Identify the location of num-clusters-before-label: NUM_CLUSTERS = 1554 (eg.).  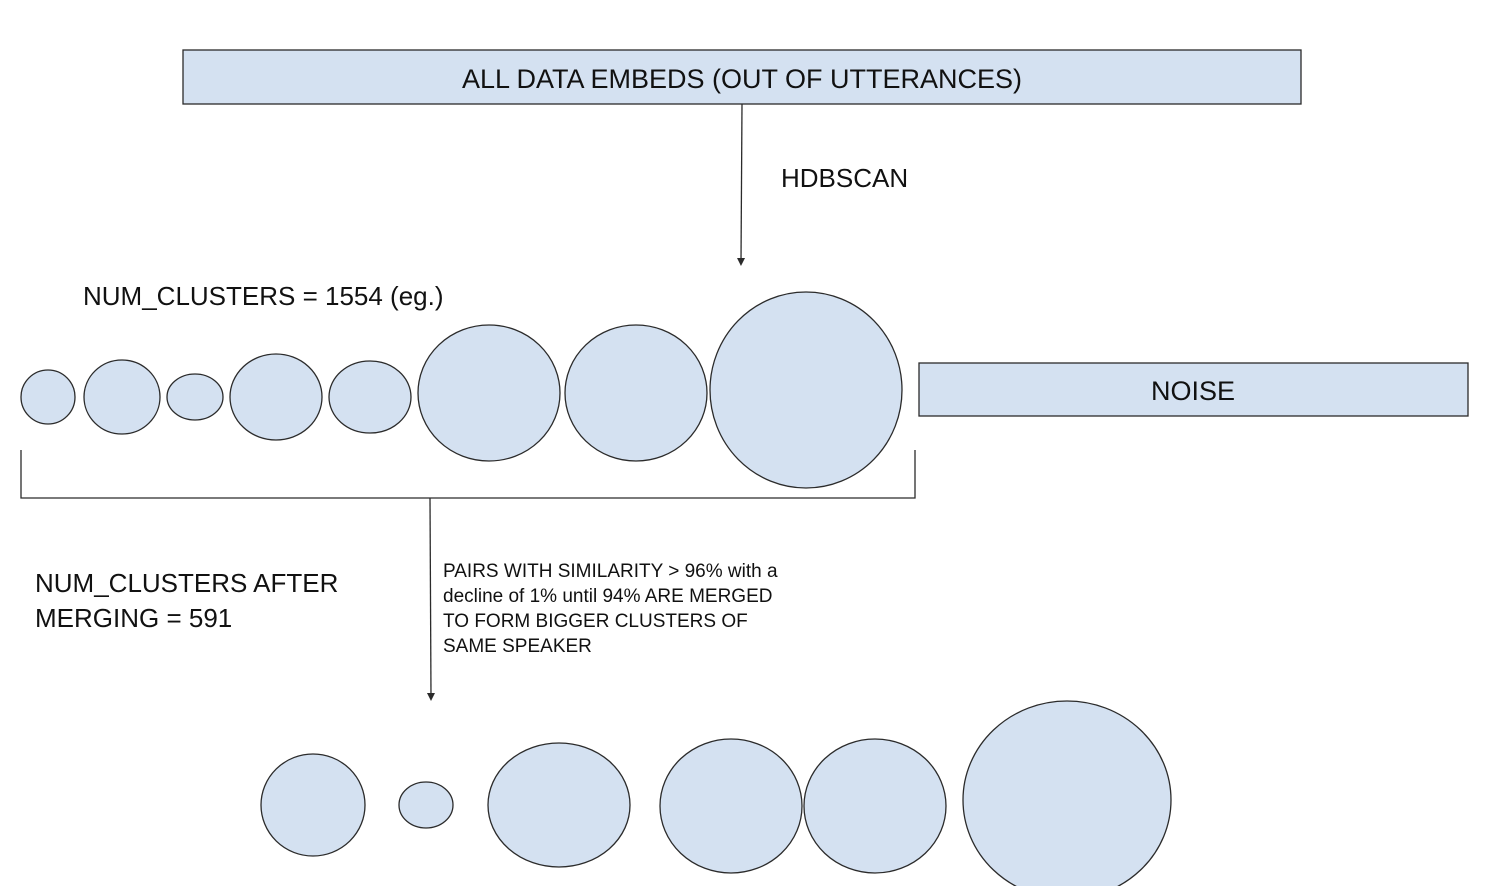
(263, 296).